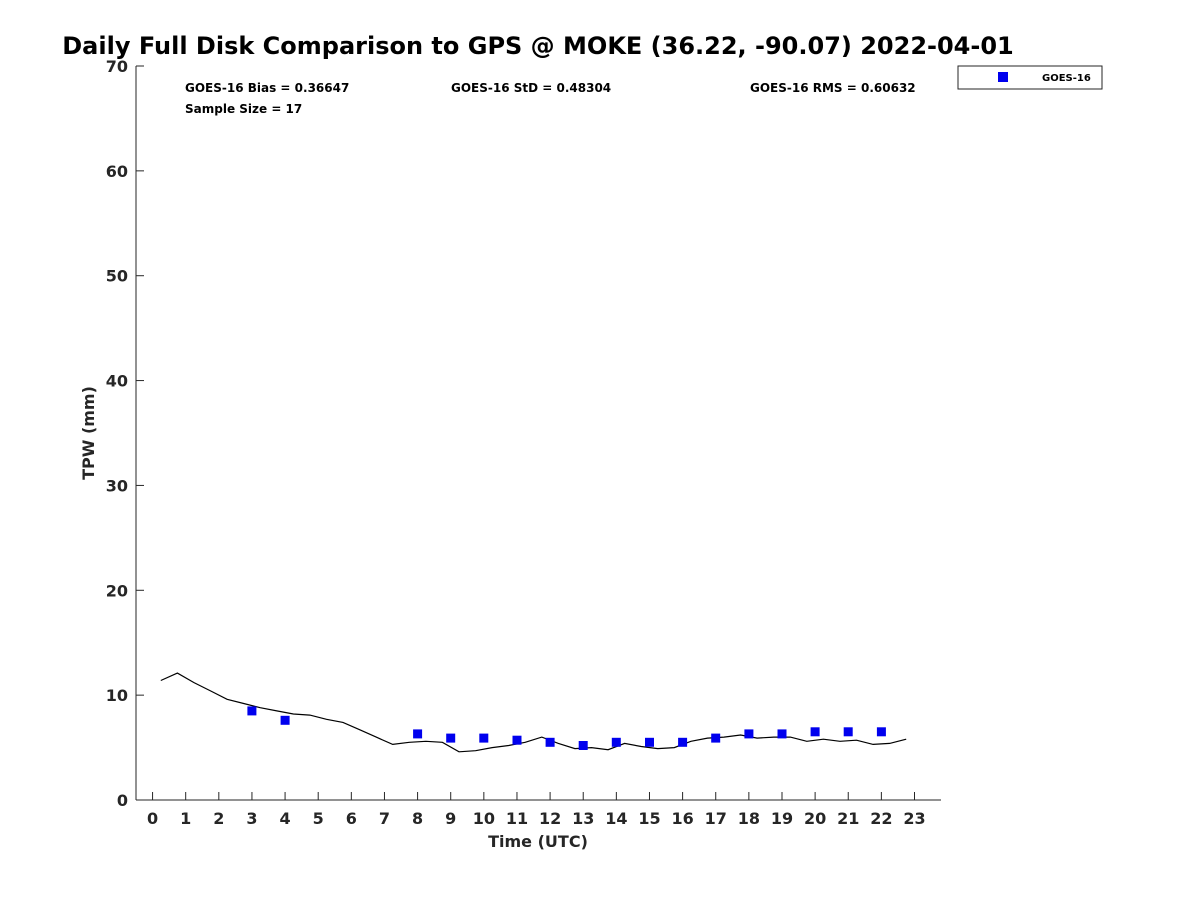  Describe the element at coordinates (117, 276) in the screenshot. I see `y-tick-label: 50` at that location.